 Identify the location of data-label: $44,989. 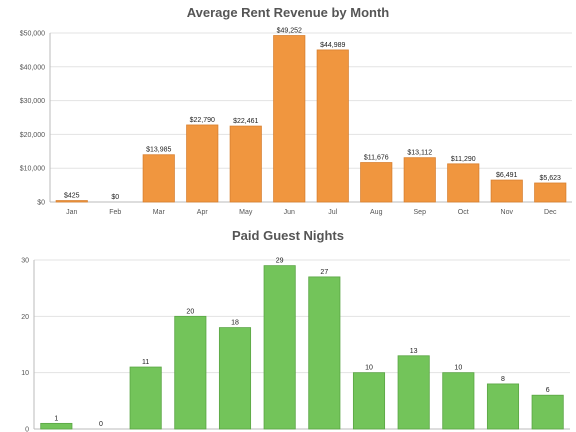
(332, 45).